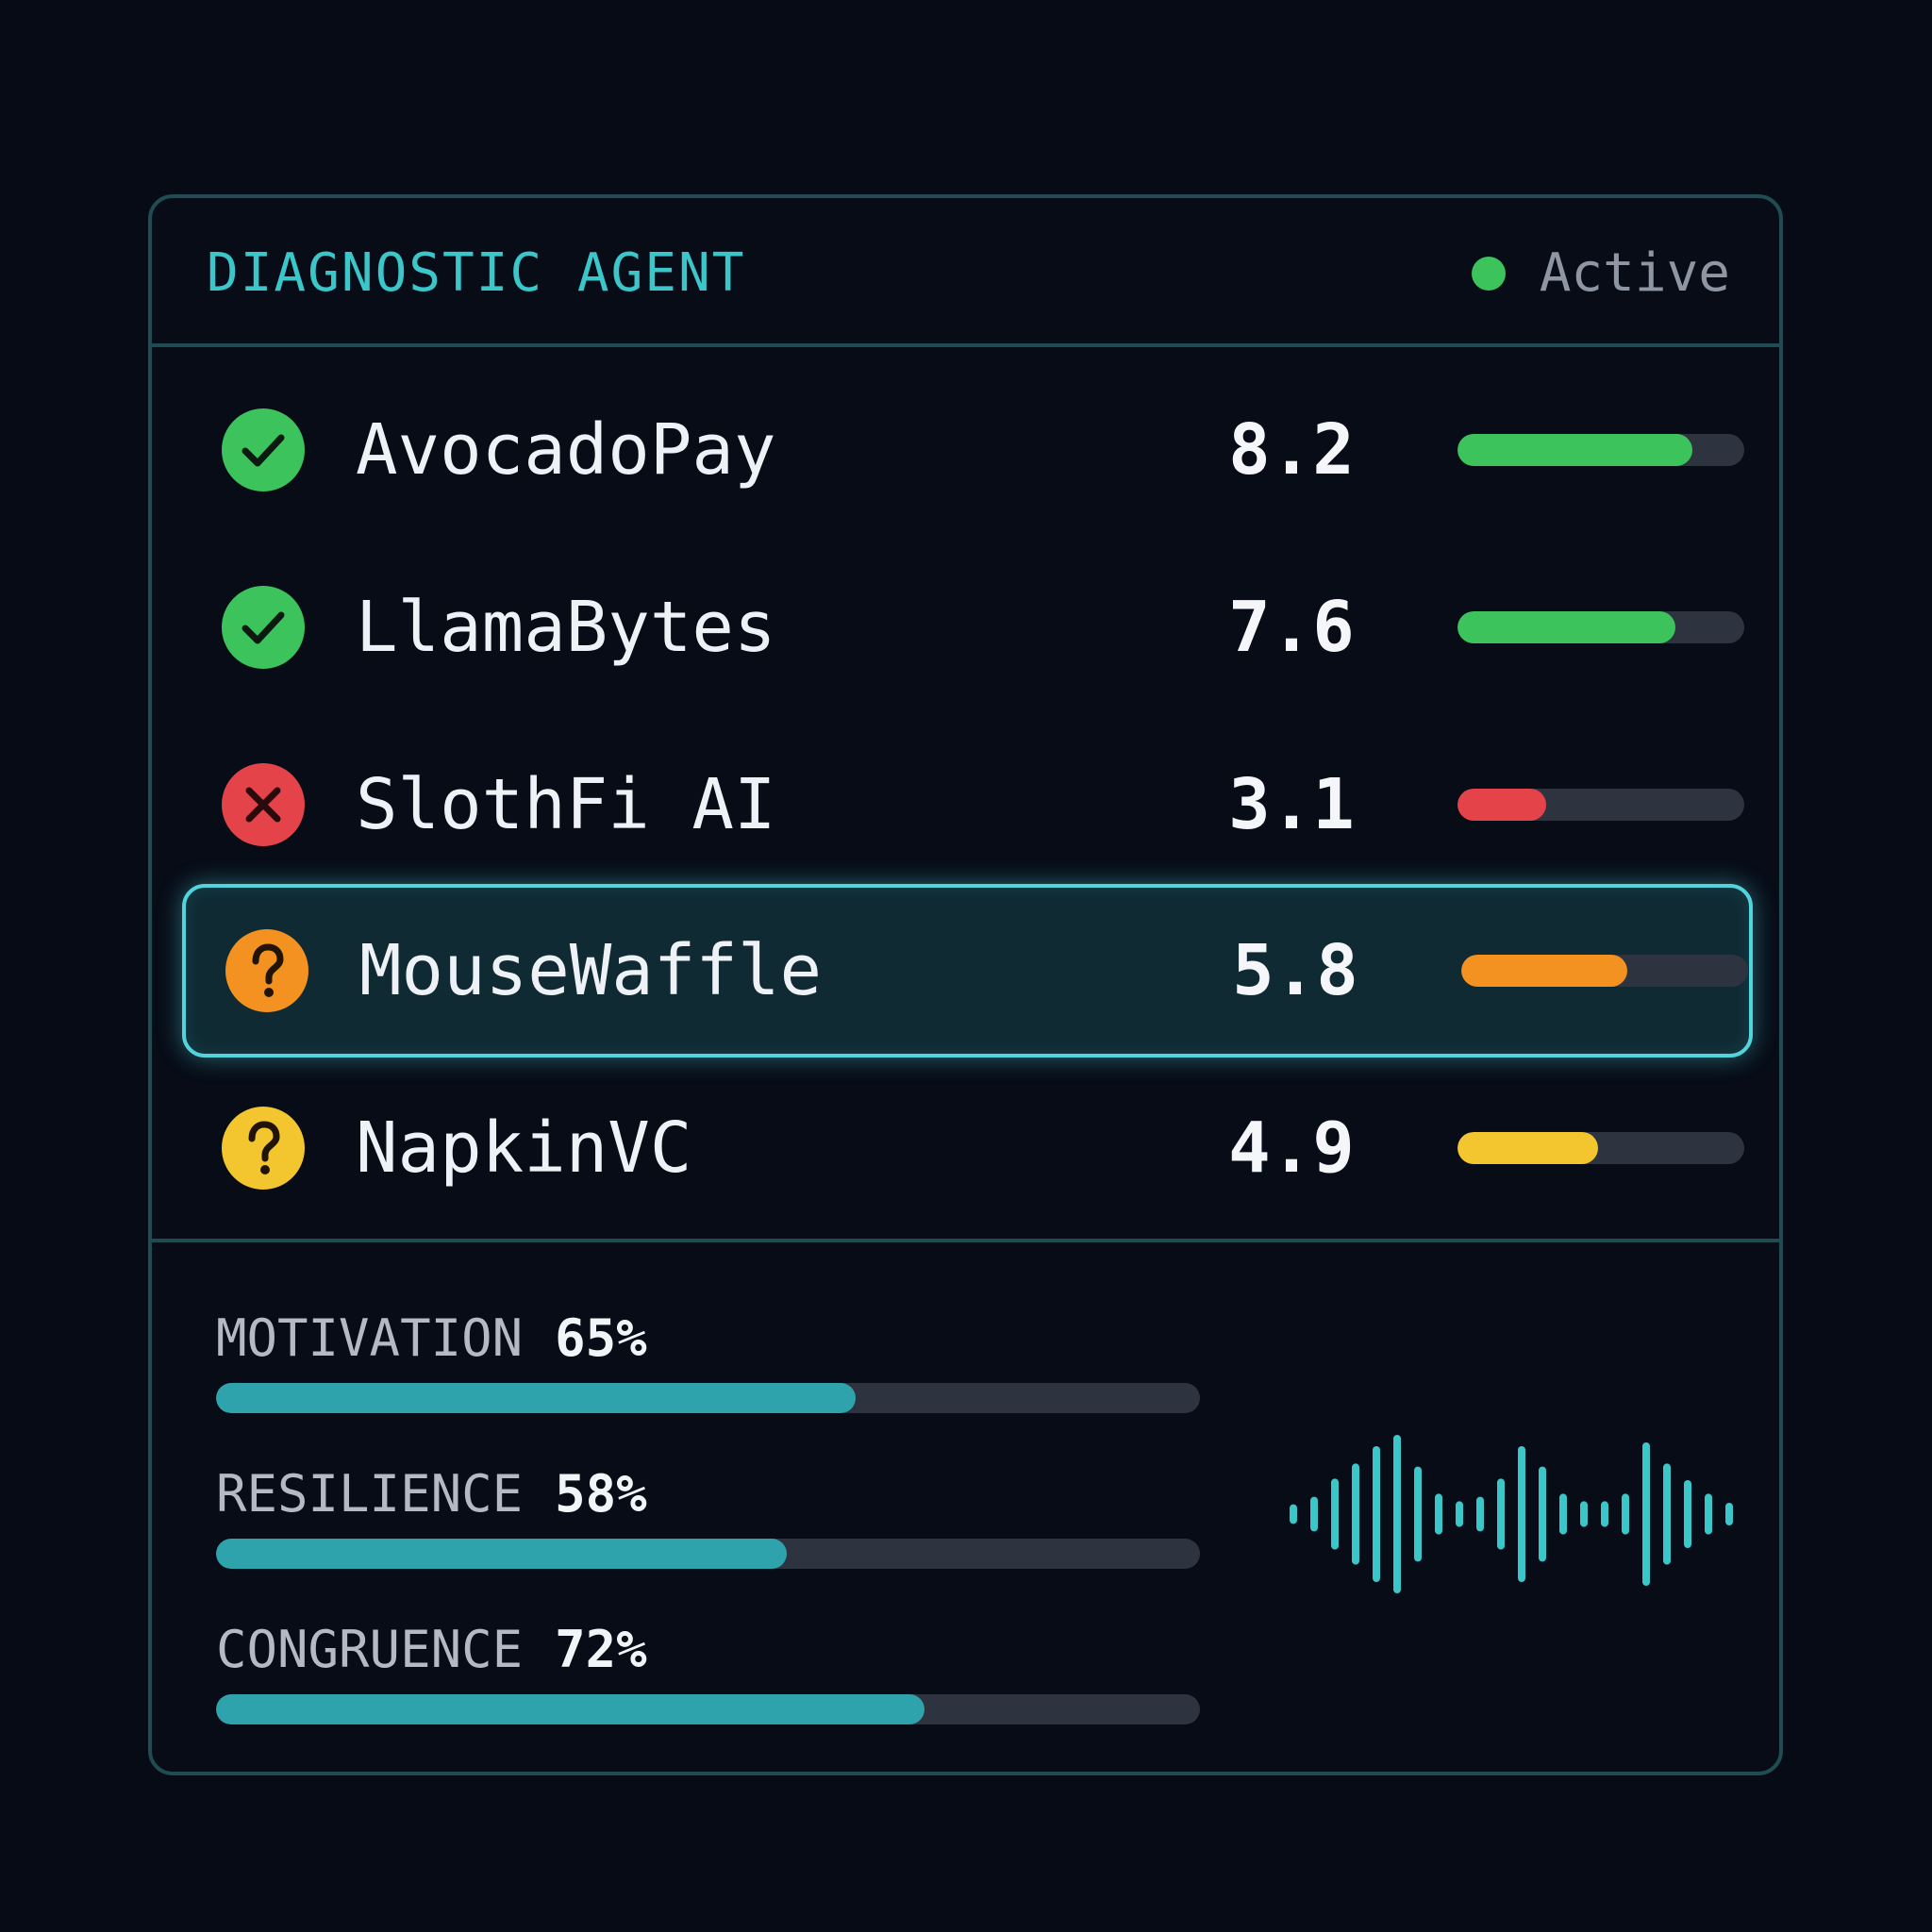  I want to click on agent-row-slothfi-ai: SlothFi AI 3.1, so click(967, 805).